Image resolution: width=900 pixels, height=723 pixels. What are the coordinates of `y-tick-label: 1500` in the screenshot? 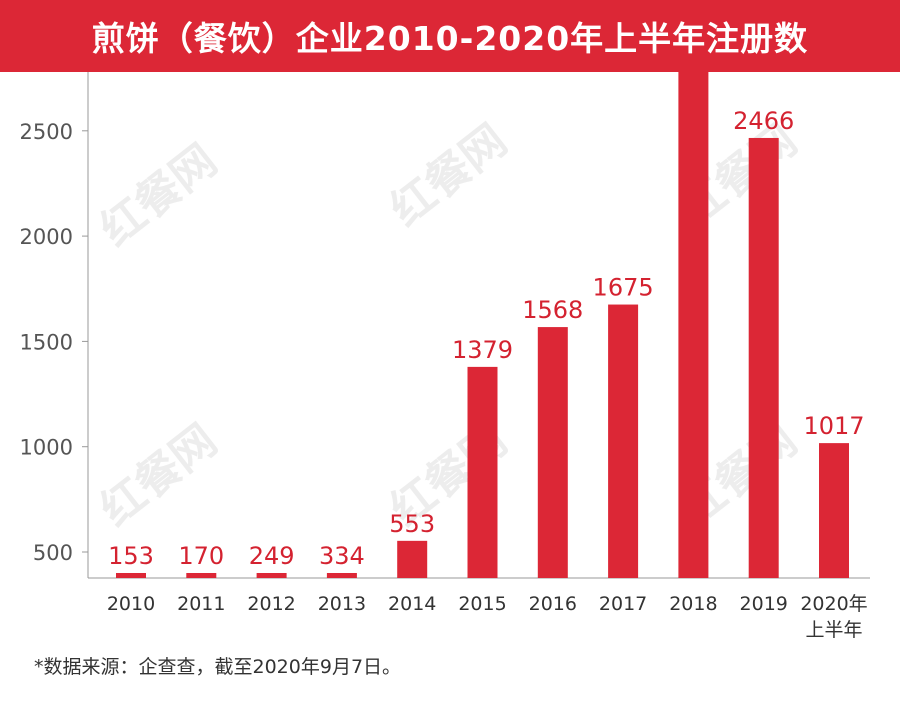 It's located at (46, 342).